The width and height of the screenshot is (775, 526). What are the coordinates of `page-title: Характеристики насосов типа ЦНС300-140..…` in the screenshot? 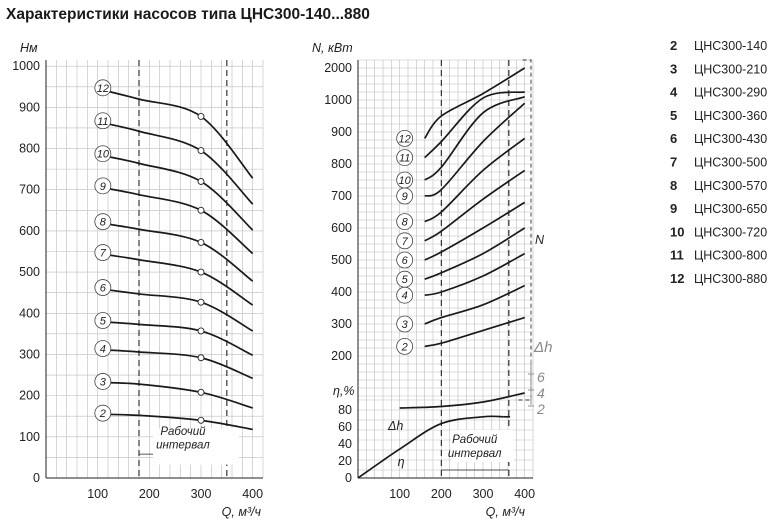 It's located at (188, 14).